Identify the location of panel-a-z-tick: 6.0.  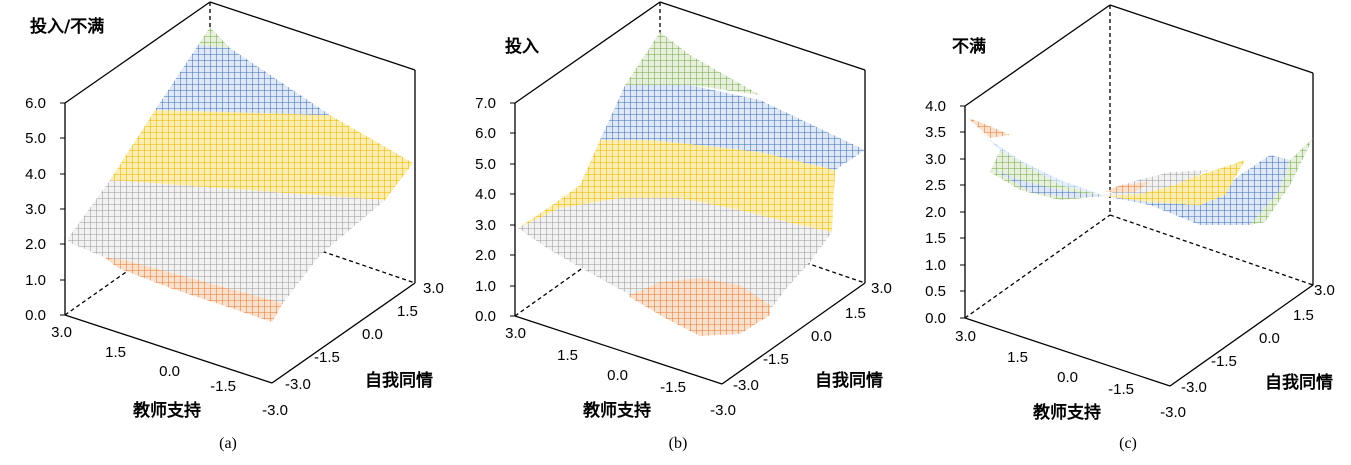
(35, 103).